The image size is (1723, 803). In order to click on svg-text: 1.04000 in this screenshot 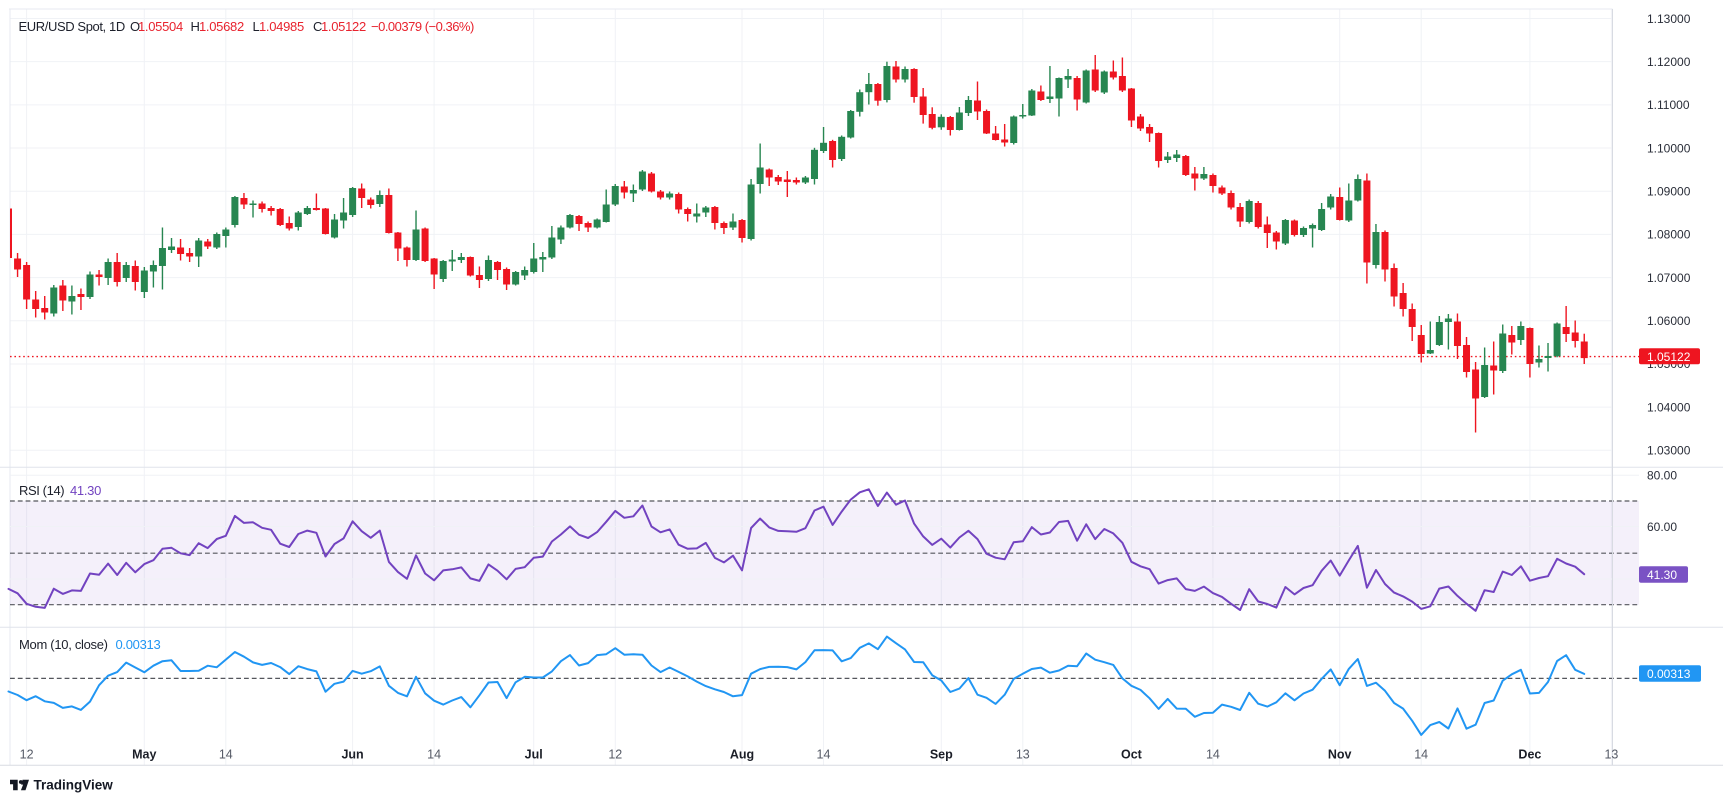, I will do `click(1669, 407)`.